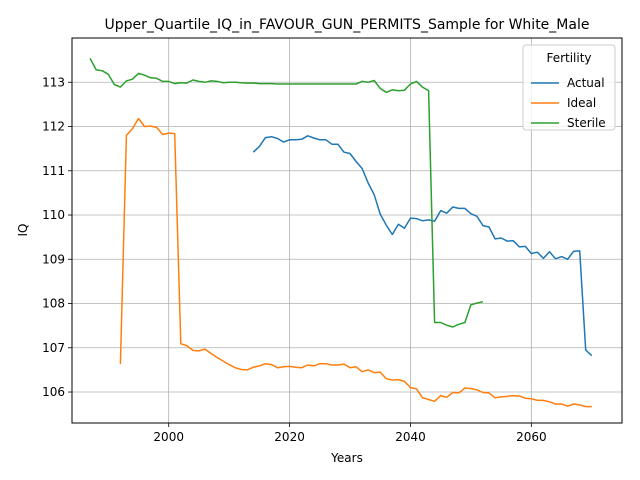  I want to click on legend-title: Fertility, so click(568, 58).